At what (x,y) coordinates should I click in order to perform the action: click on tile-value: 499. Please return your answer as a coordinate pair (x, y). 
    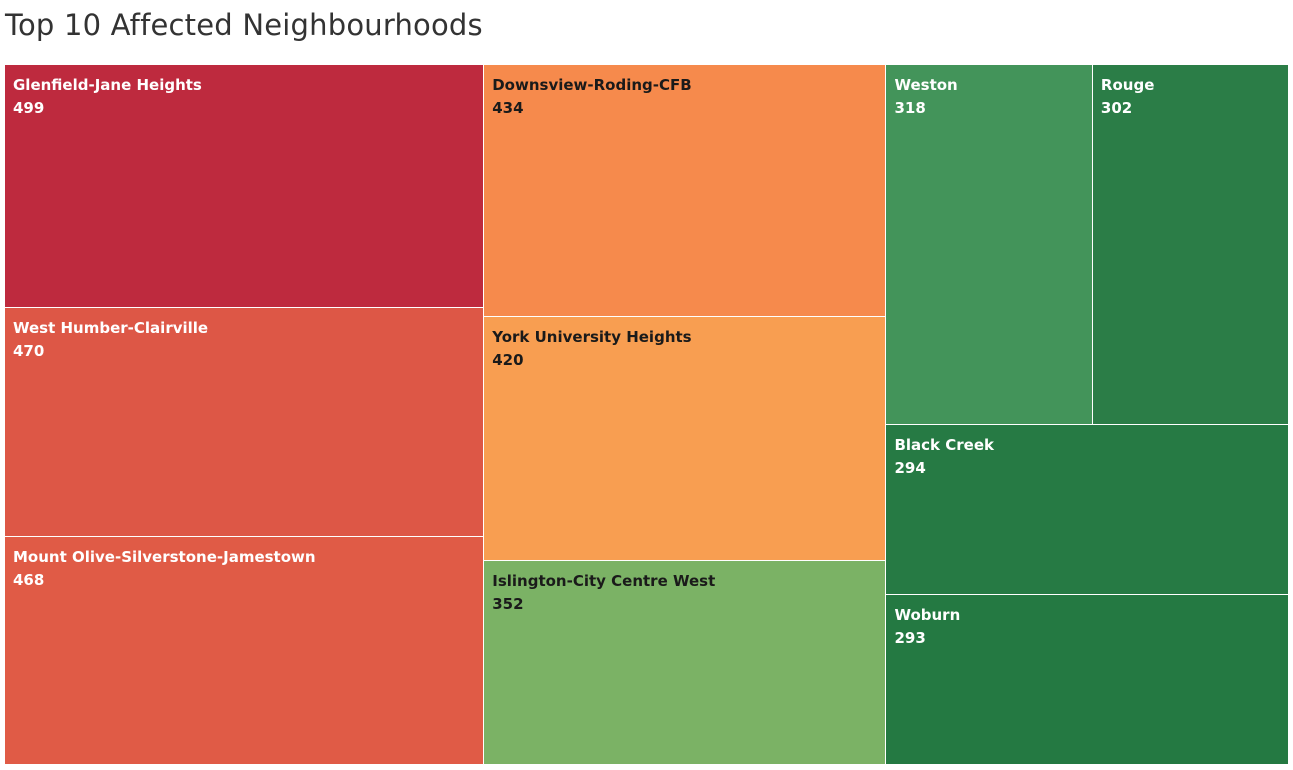
    Looking at the image, I should click on (29, 108).